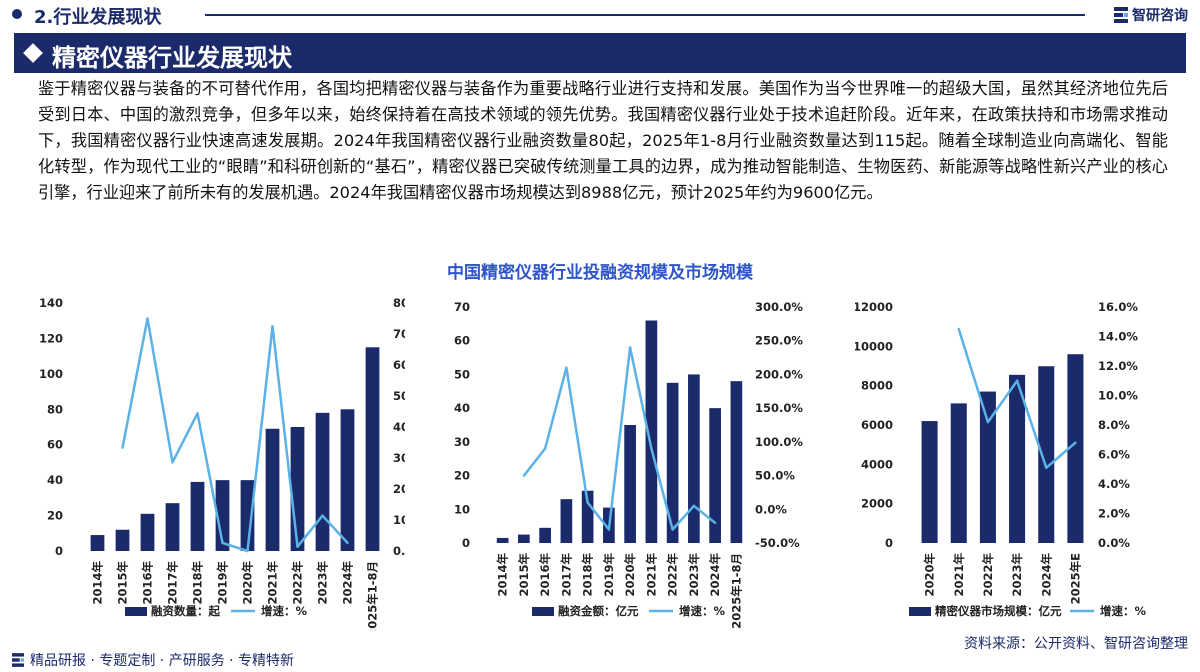 The width and height of the screenshot is (1200, 672). I want to click on y-left-tick-label: 10, so click(462, 509).